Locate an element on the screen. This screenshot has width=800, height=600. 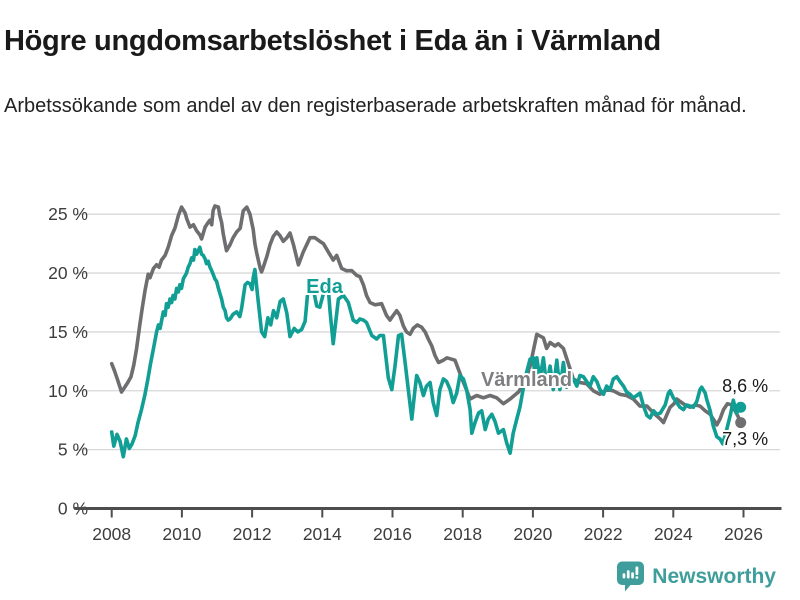
vrmland-series-label: Värmland is located at coordinates (526, 380).